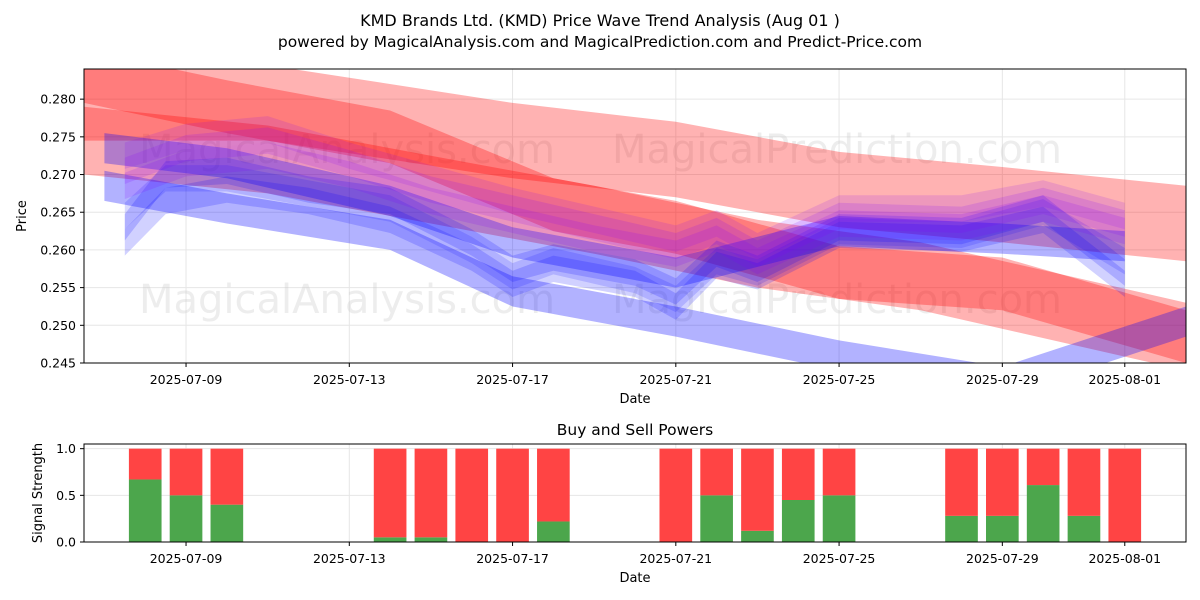 This screenshot has width=1200, height=600. I want to click on signal-y-tick-label: 1.0, so click(66, 448).